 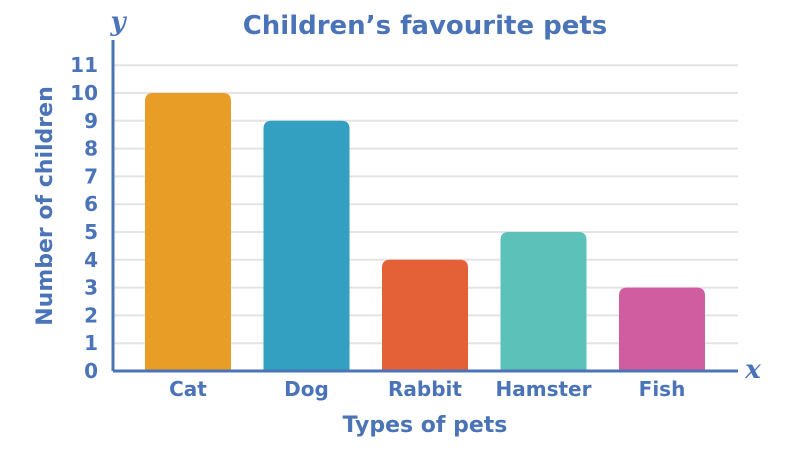 I want to click on y-axis-letter: y, so click(x=118, y=22).